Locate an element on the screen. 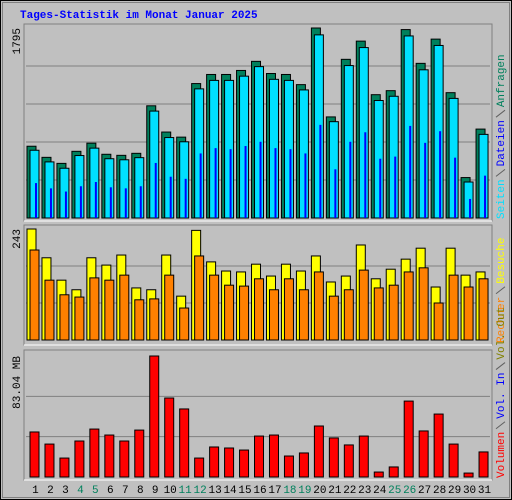 The height and width of the screenshot is (500, 512). x-tick-label: 5 is located at coordinates (95, 491).